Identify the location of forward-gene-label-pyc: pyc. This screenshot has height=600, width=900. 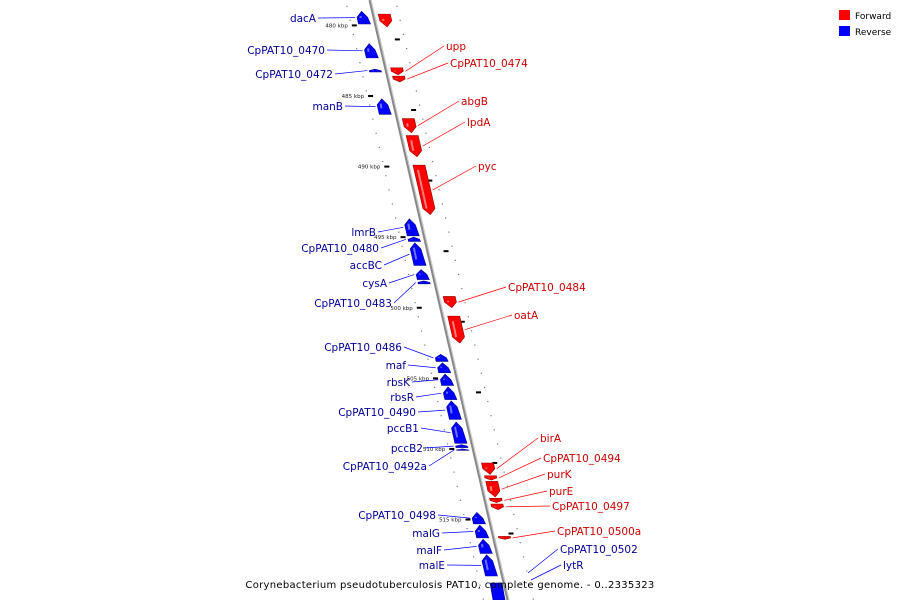
(487, 167).